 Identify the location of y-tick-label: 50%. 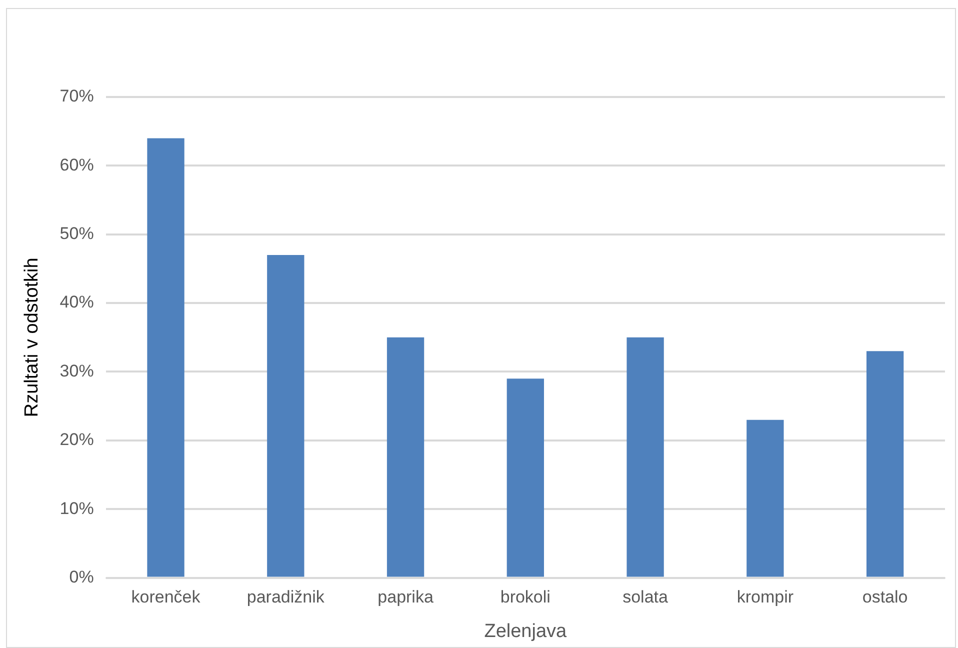
(77, 234).